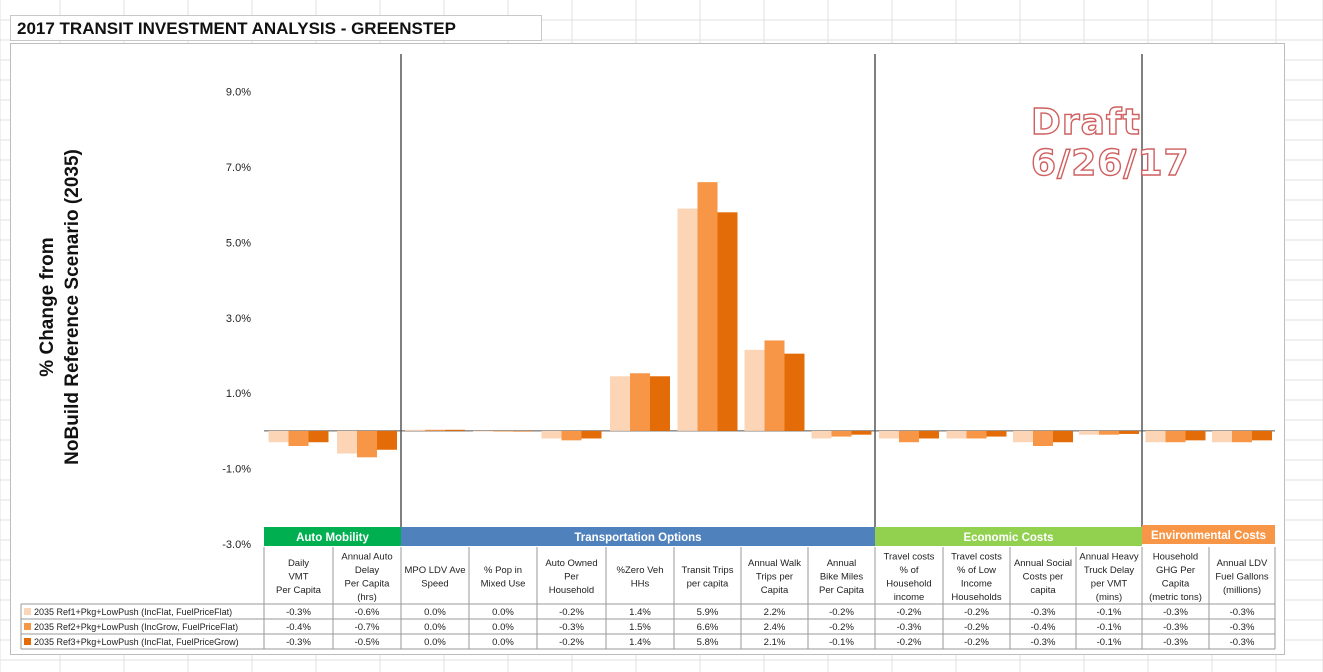  I want to click on category-label: Daily VMT Per Capita, so click(299, 577).